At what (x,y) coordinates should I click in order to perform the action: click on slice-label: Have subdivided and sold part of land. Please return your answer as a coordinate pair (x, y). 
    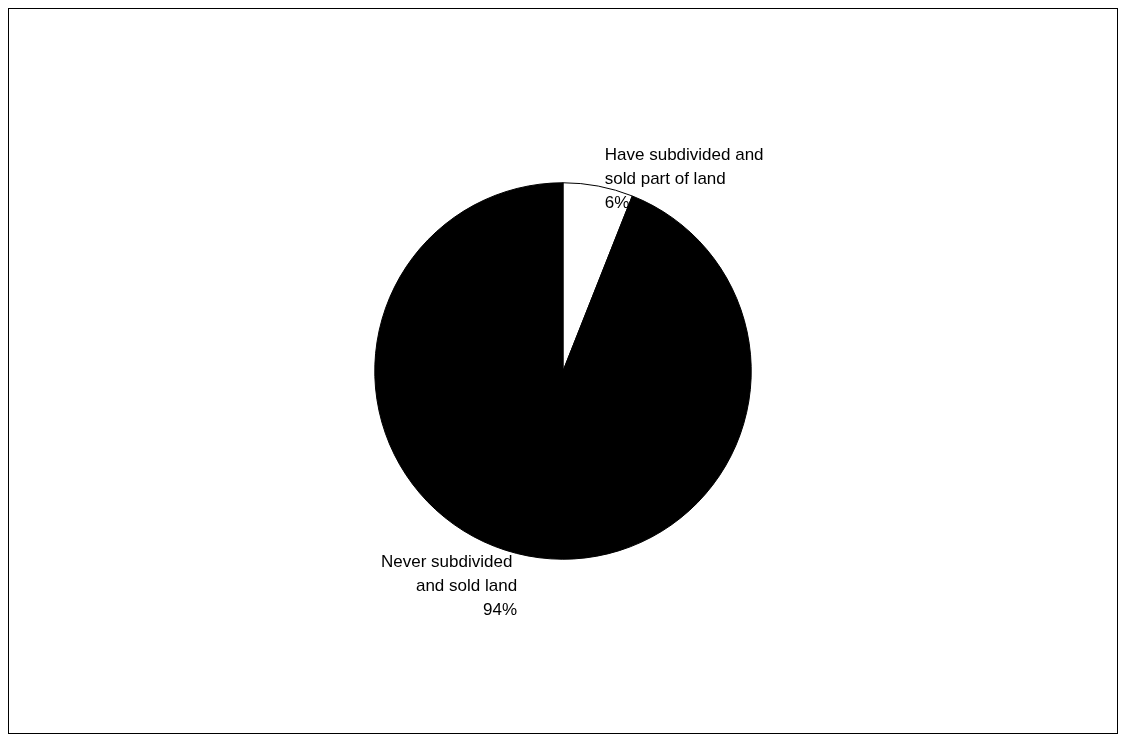
    Looking at the image, I should click on (686, 166).